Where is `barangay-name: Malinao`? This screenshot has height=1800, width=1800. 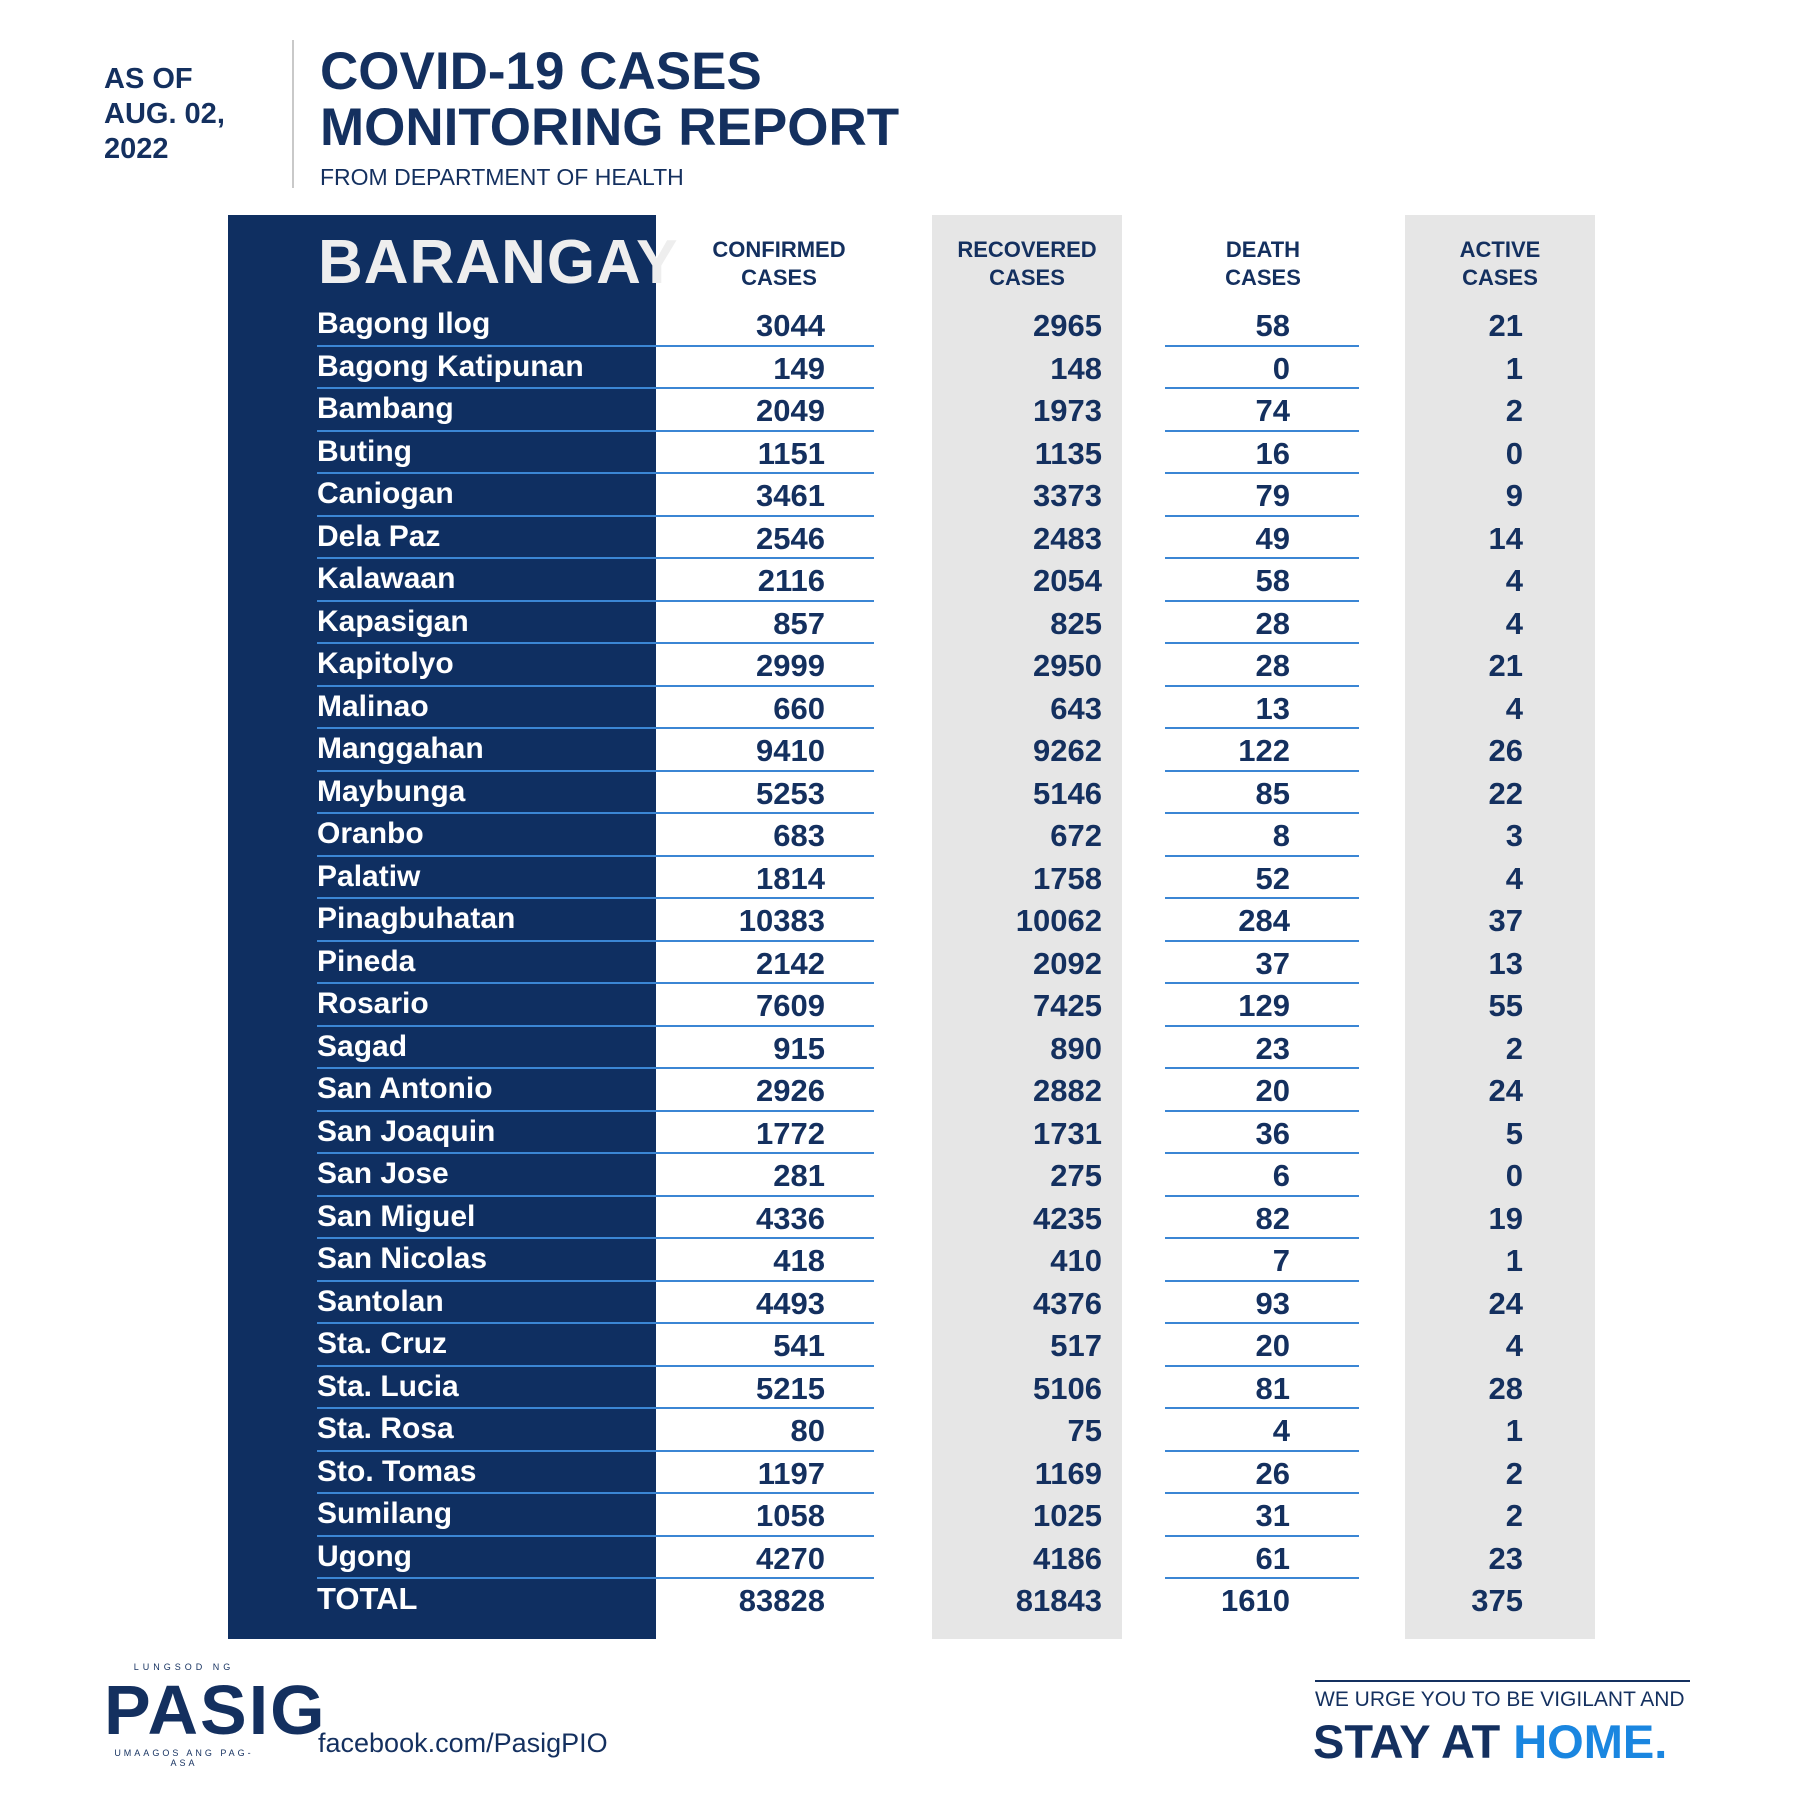
barangay-name: Malinao is located at coordinates (373, 706).